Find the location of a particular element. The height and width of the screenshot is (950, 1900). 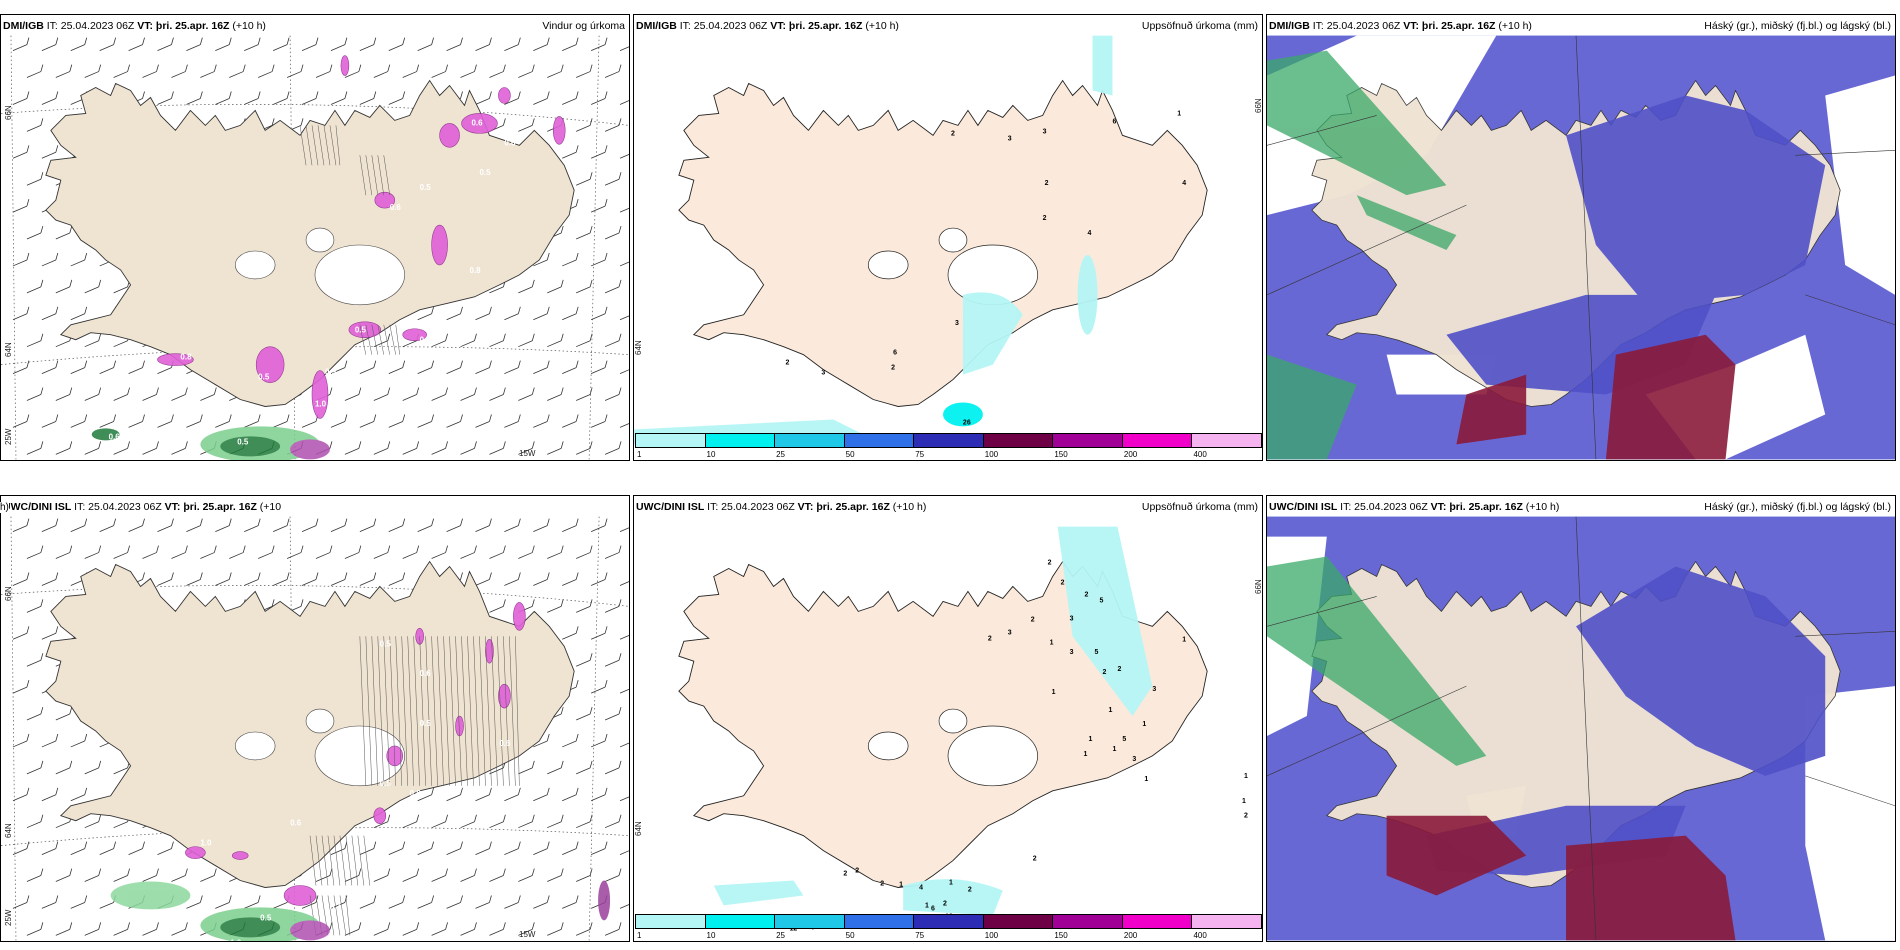

colorbar-label: 25 is located at coordinates (781, 935).